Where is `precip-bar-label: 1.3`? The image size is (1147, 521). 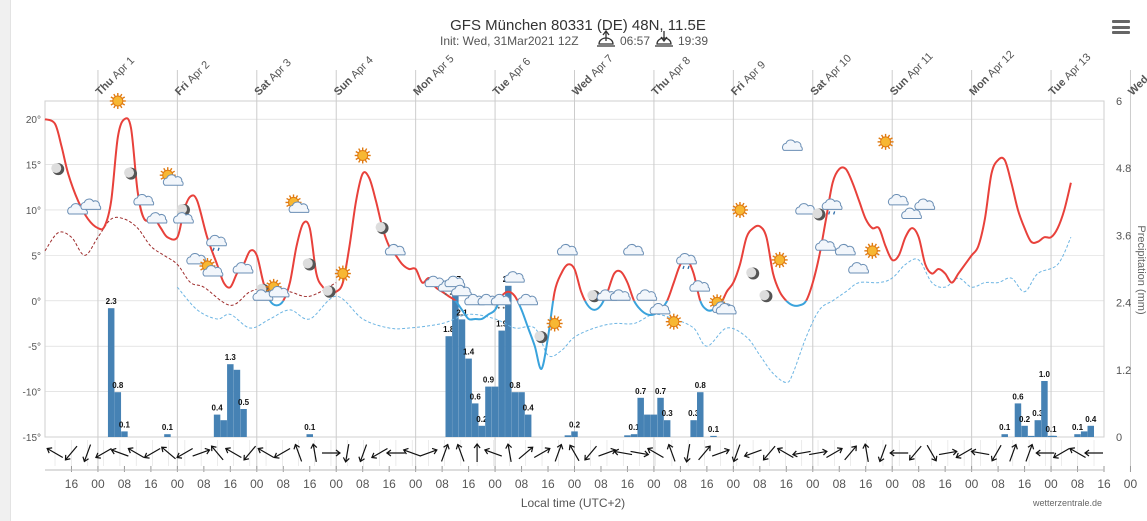 precip-bar-label: 1.3 is located at coordinates (231, 357).